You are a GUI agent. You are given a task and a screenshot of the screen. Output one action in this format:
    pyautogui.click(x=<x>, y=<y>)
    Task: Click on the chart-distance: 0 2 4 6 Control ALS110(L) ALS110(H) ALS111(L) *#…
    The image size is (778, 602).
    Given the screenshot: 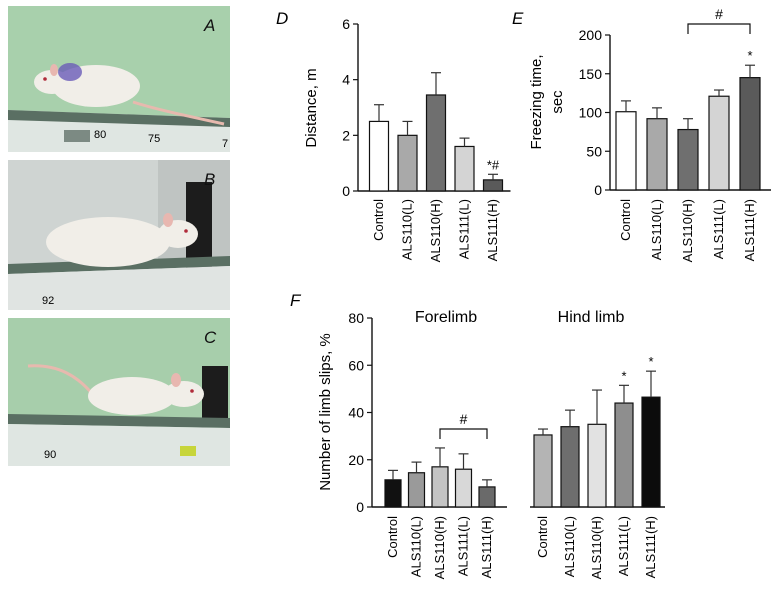 What is the action you would take?
    pyautogui.click(x=407, y=139)
    